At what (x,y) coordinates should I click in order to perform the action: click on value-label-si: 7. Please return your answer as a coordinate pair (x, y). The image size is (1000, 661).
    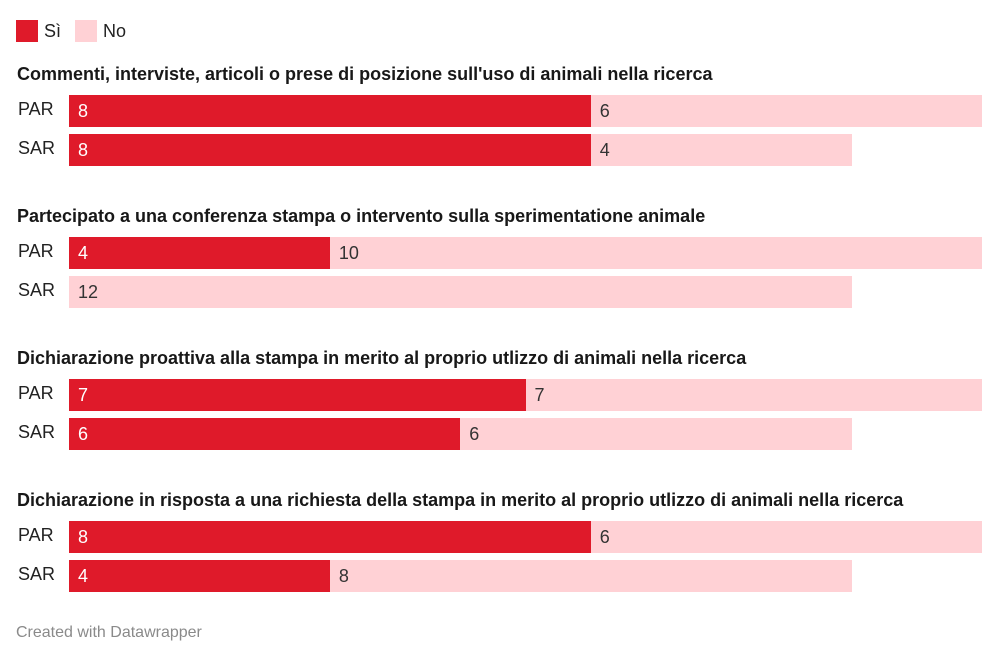
    Looking at the image, I should click on (83, 395).